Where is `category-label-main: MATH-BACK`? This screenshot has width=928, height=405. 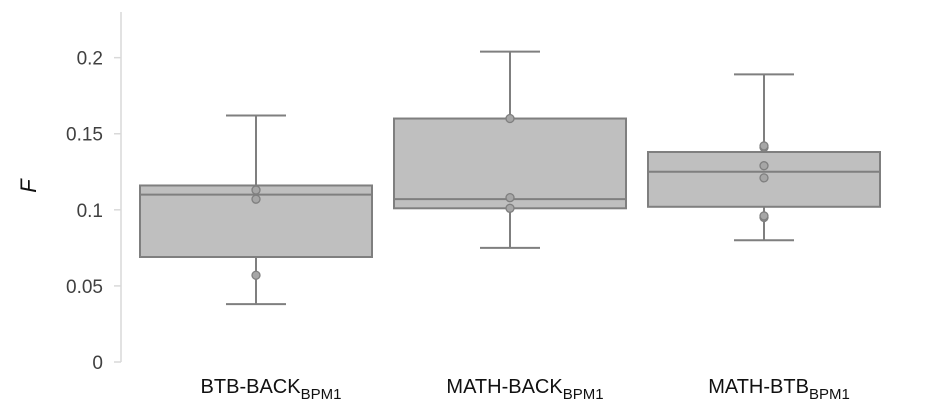
category-label-main: MATH-BACK is located at coordinates (504, 387).